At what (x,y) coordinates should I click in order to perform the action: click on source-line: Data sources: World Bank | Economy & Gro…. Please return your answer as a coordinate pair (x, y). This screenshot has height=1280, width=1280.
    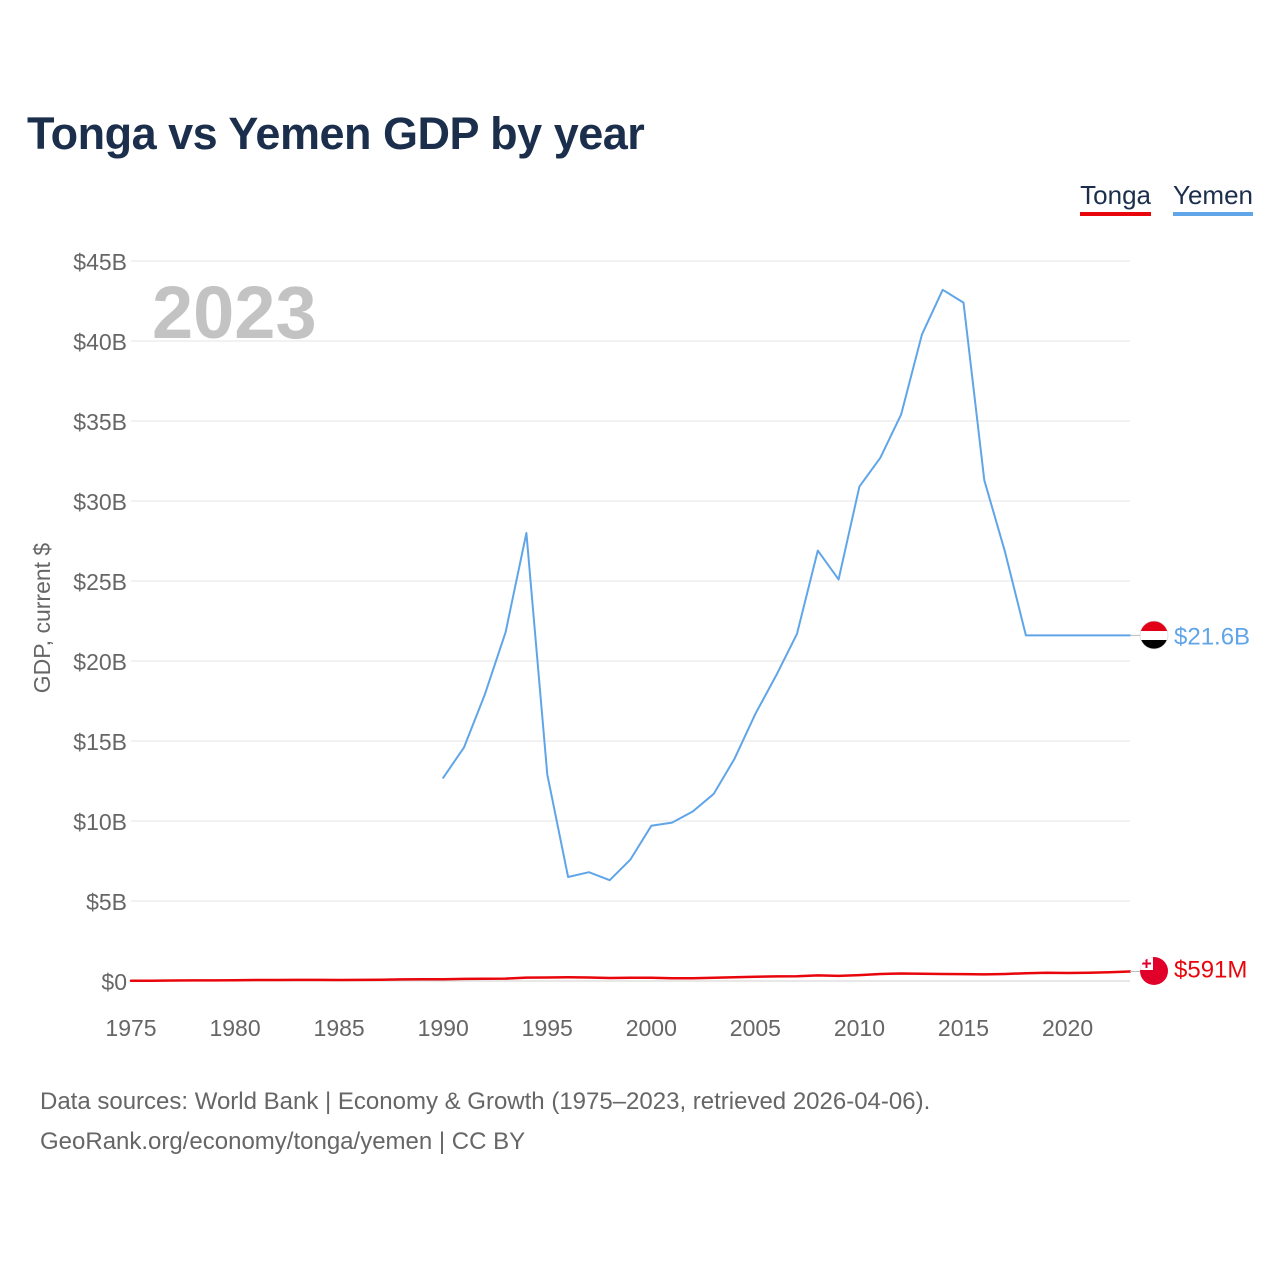
    Looking at the image, I should click on (485, 1101).